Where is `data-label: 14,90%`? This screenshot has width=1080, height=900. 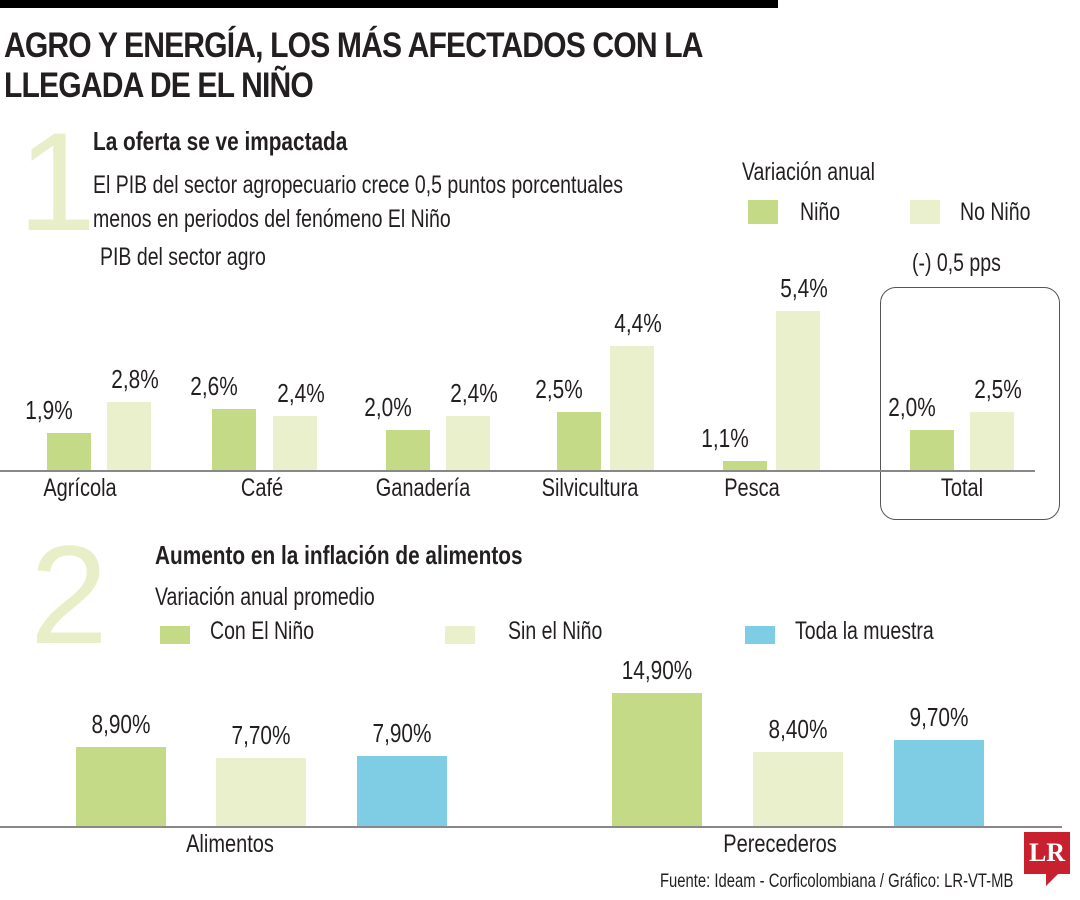
data-label: 14,90% is located at coordinates (657, 670).